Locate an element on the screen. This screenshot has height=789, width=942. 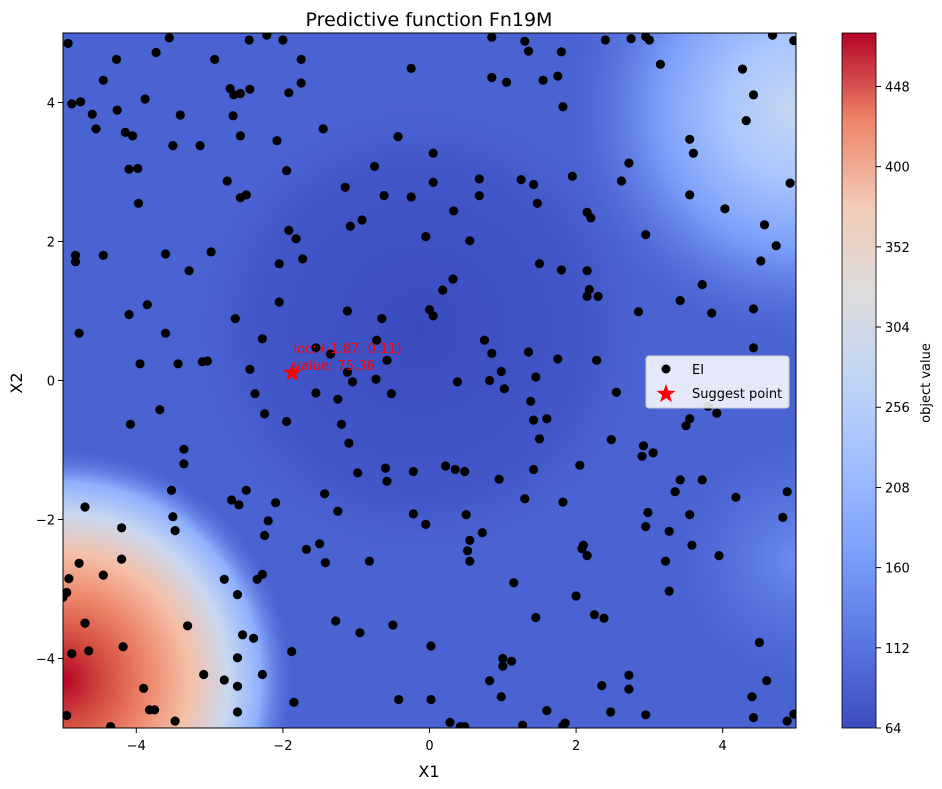
legend: EI Suggest point is located at coordinates (717, 382).